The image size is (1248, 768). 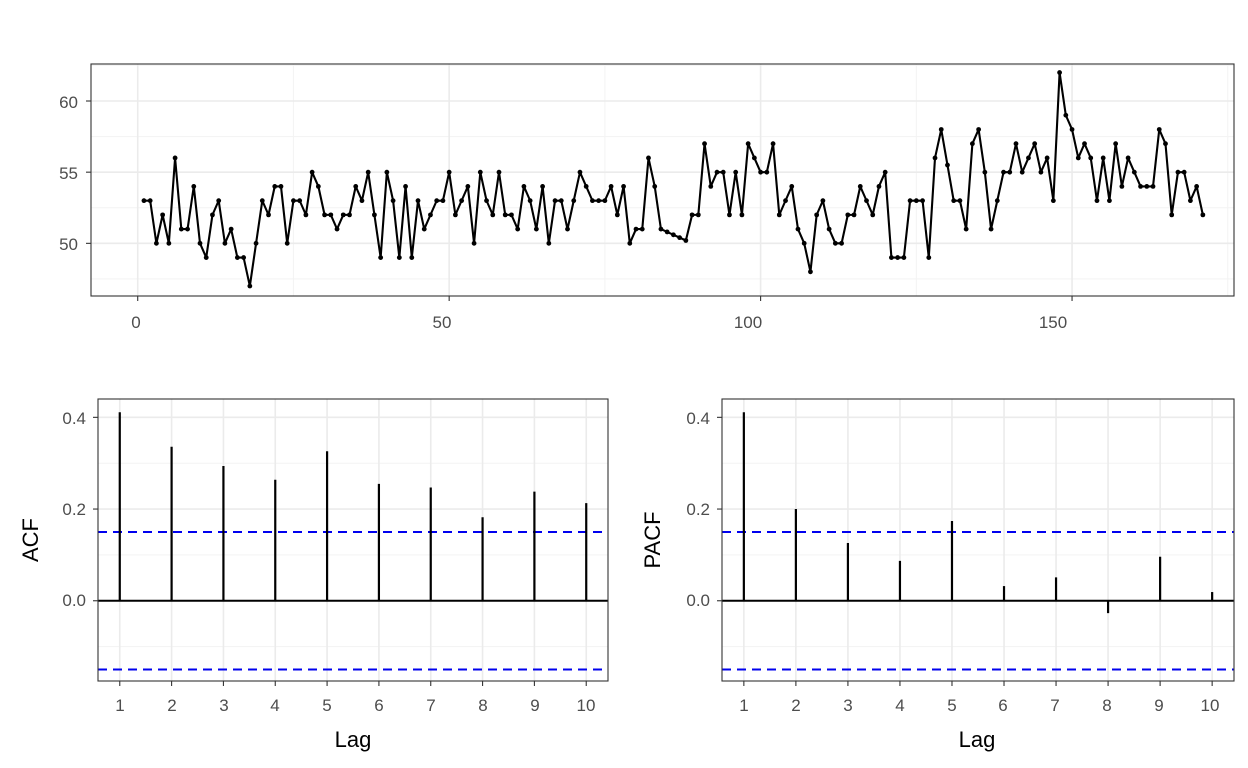 What do you see at coordinates (135, 322) in the screenshot?
I see `ts-x-tick-label: 0` at bounding box center [135, 322].